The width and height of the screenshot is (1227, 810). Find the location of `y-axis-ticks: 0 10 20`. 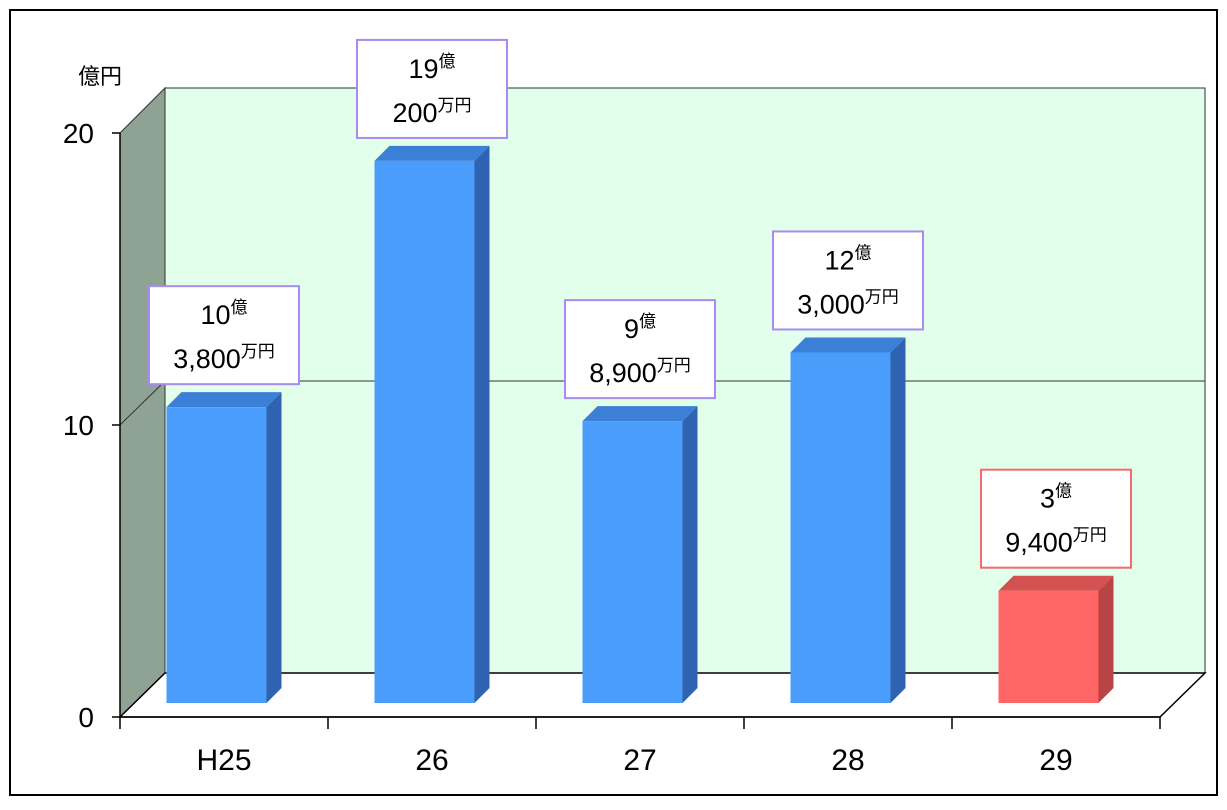

y-axis-ticks: 0 10 20 is located at coordinates (91, 425).